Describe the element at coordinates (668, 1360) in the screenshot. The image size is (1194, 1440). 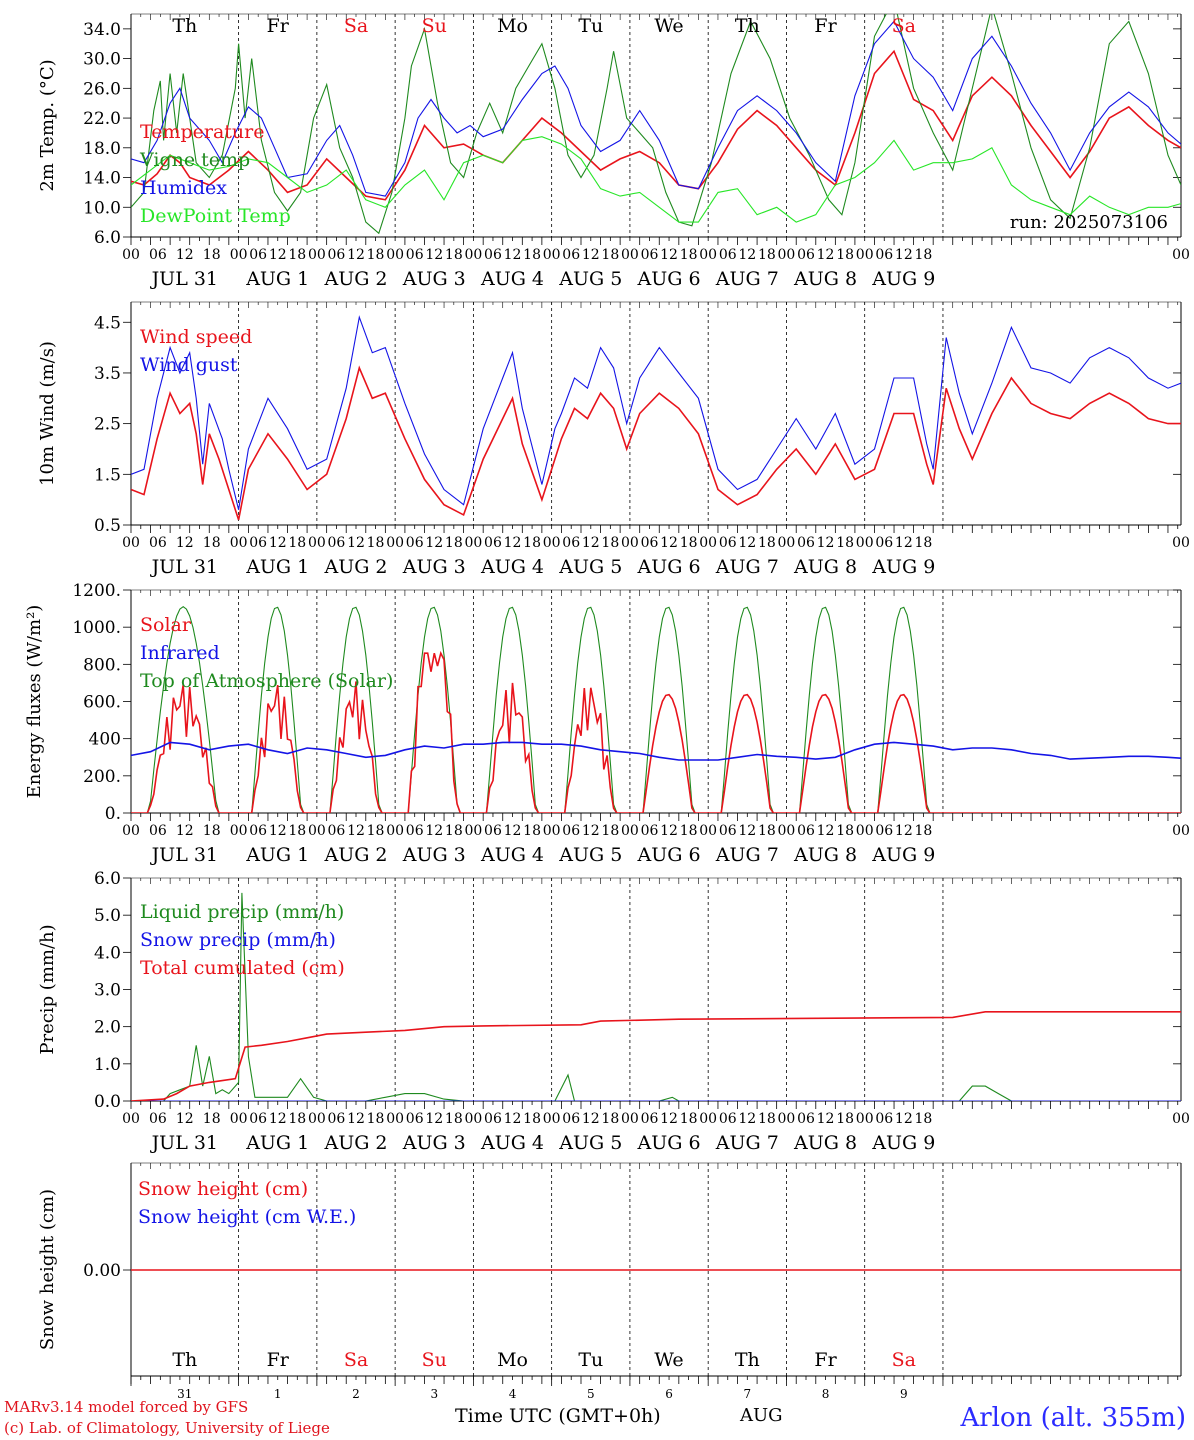
I see `day-name-bottom: We` at that location.